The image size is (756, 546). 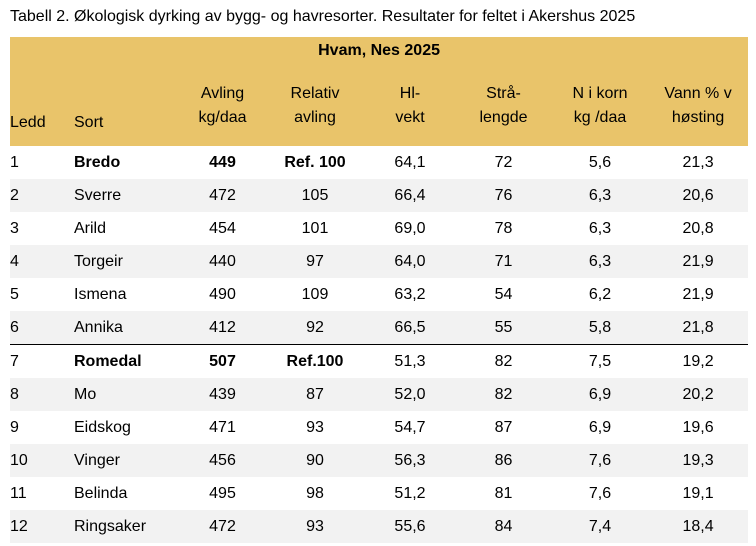 I want to click on cell: 8, so click(x=42, y=394).